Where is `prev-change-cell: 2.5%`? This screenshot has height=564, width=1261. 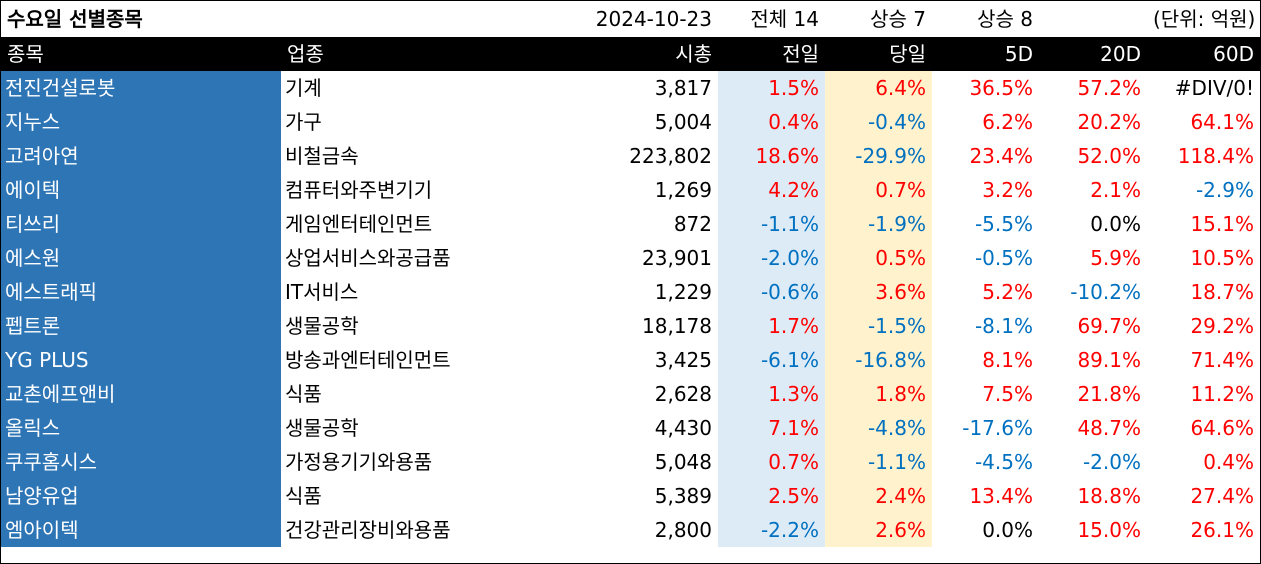
prev-change-cell: 2.5% is located at coordinates (771, 496).